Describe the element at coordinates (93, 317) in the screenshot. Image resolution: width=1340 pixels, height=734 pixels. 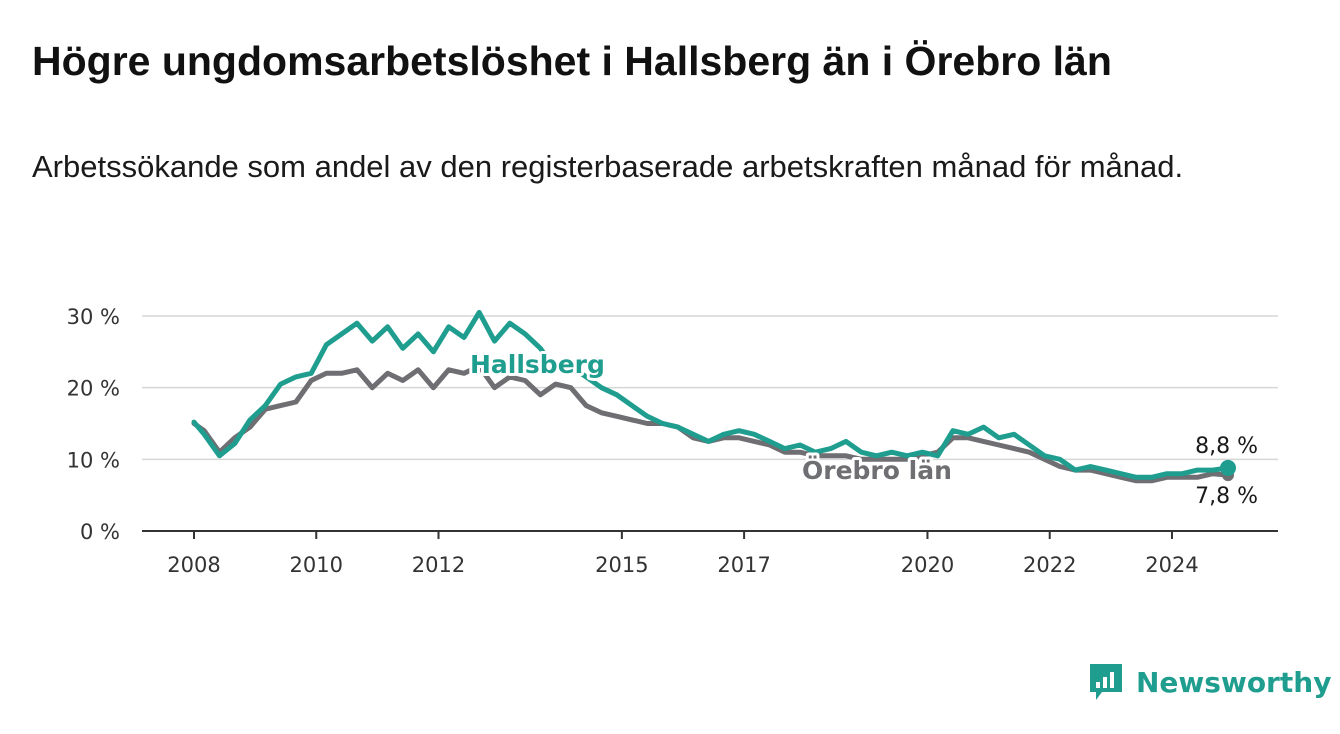
I see `y-tick-label: 30 %` at that location.